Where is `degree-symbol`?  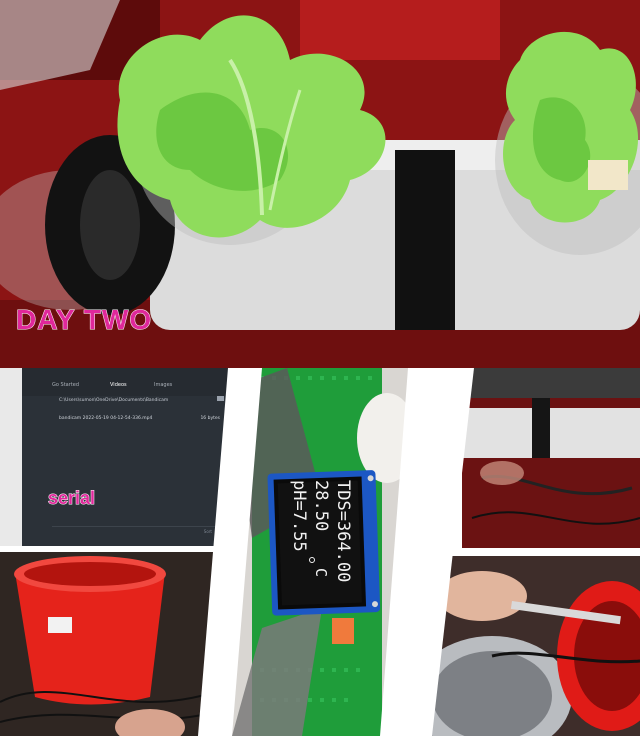
degree-symbol is located at coordinates (312, 560).